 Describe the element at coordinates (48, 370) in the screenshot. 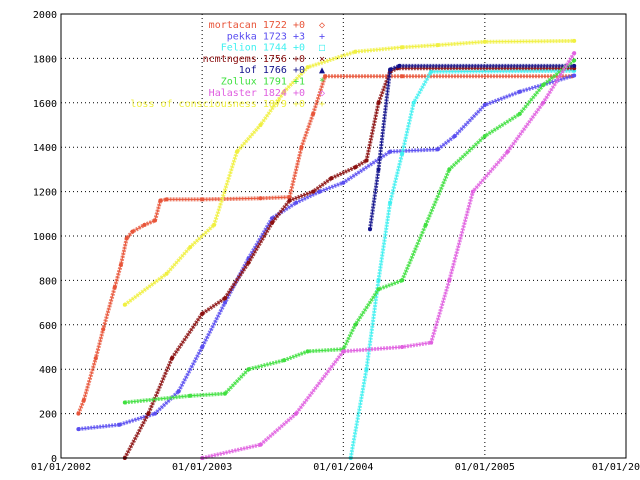

I see `y-tick-label: 400` at that location.